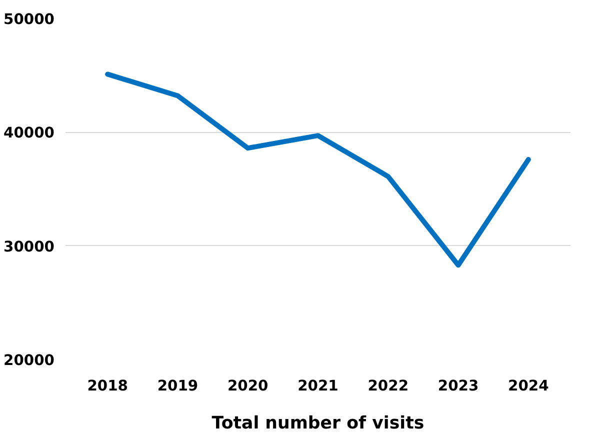  I want to click on y-tick-label: 40000, so click(29, 133).